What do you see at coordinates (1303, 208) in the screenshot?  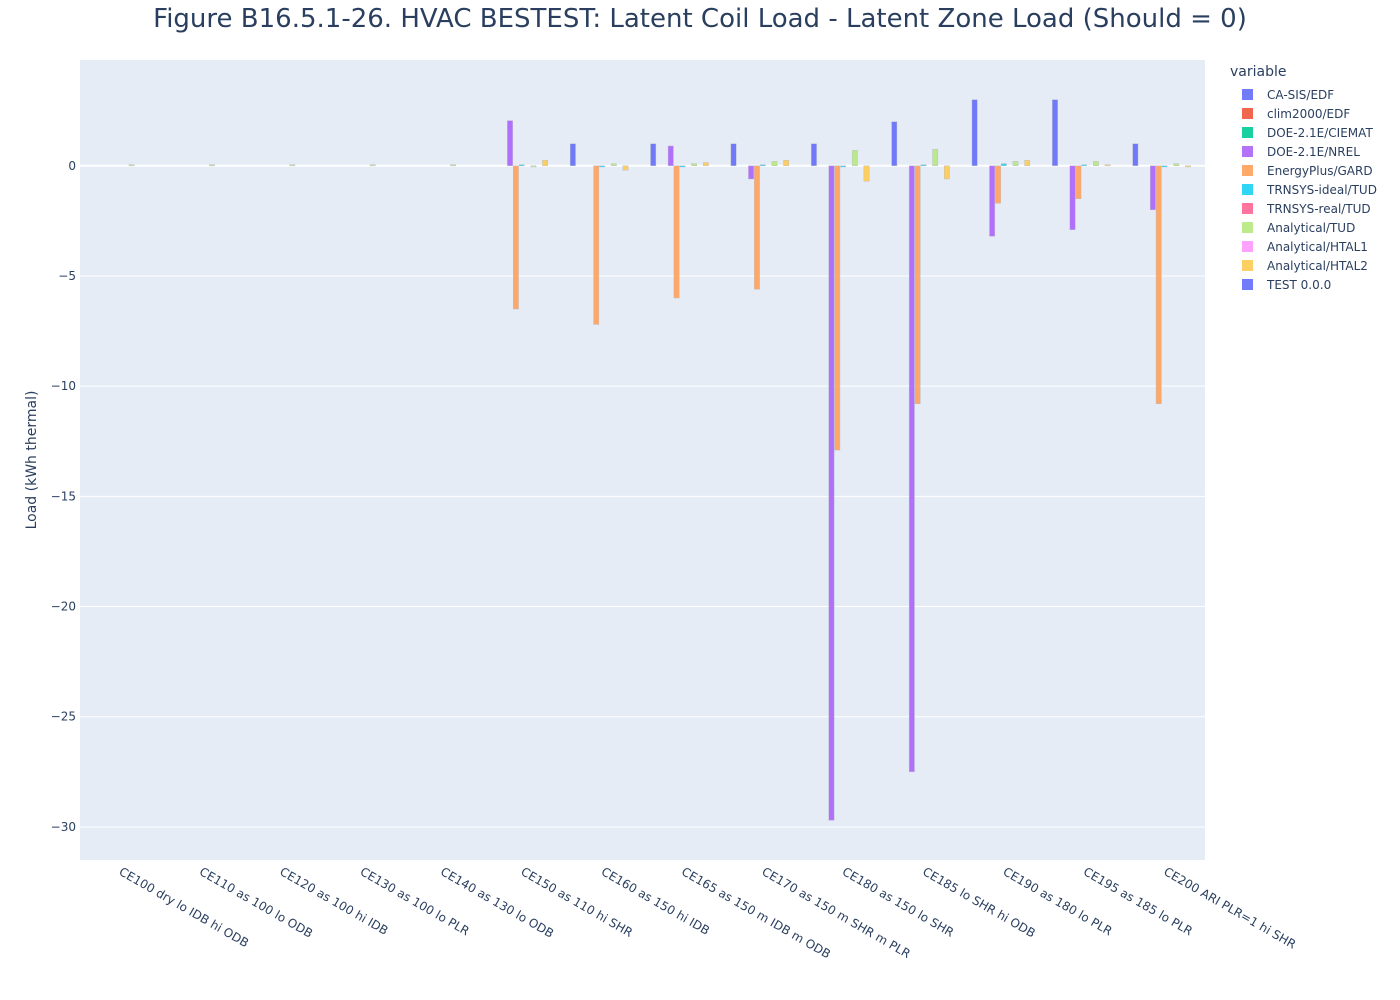 I see `legend-item: TRNSYS-real/TUD` at bounding box center [1303, 208].